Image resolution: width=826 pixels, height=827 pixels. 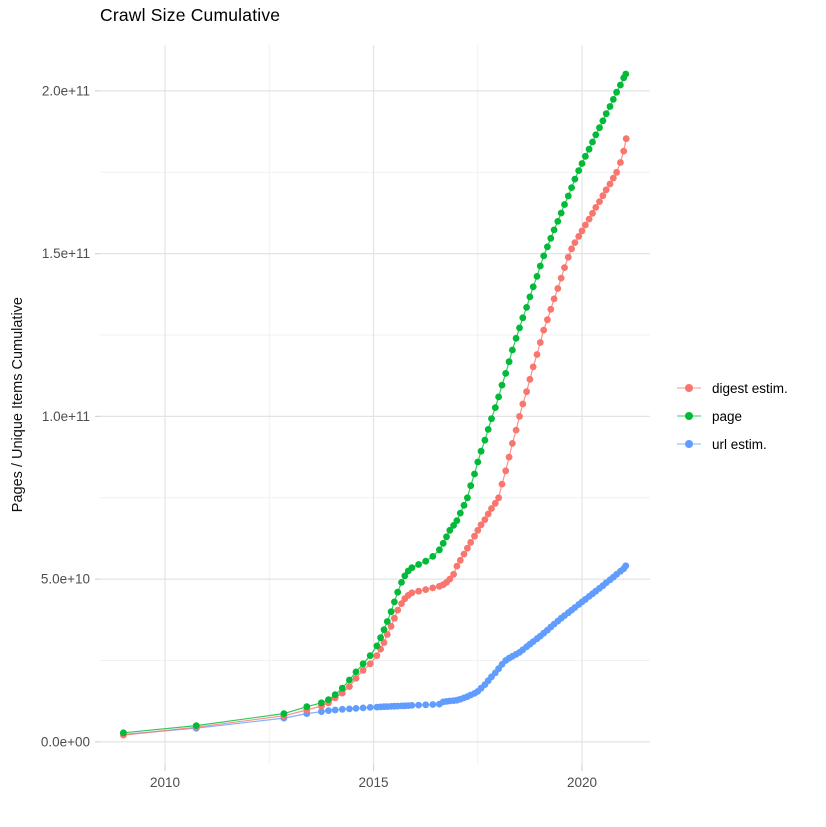 What do you see at coordinates (65, 741) in the screenshot?
I see `y-tick-label: 0.0e+00` at bounding box center [65, 741].